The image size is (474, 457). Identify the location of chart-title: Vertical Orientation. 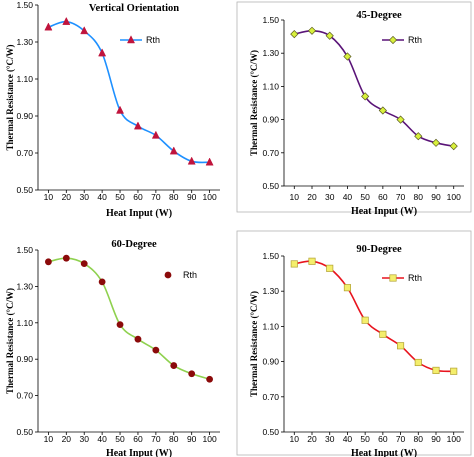
(134, 8).